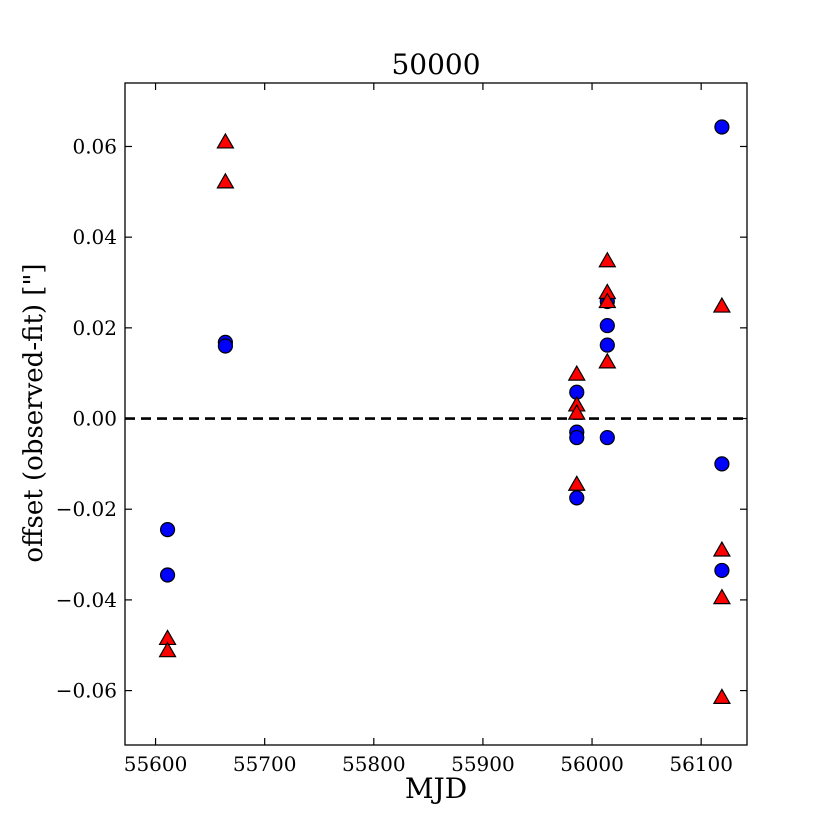  What do you see at coordinates (265, 764) in the screenshot?
I see `x-tick-label: 55700` at bounding box center [265, 764].